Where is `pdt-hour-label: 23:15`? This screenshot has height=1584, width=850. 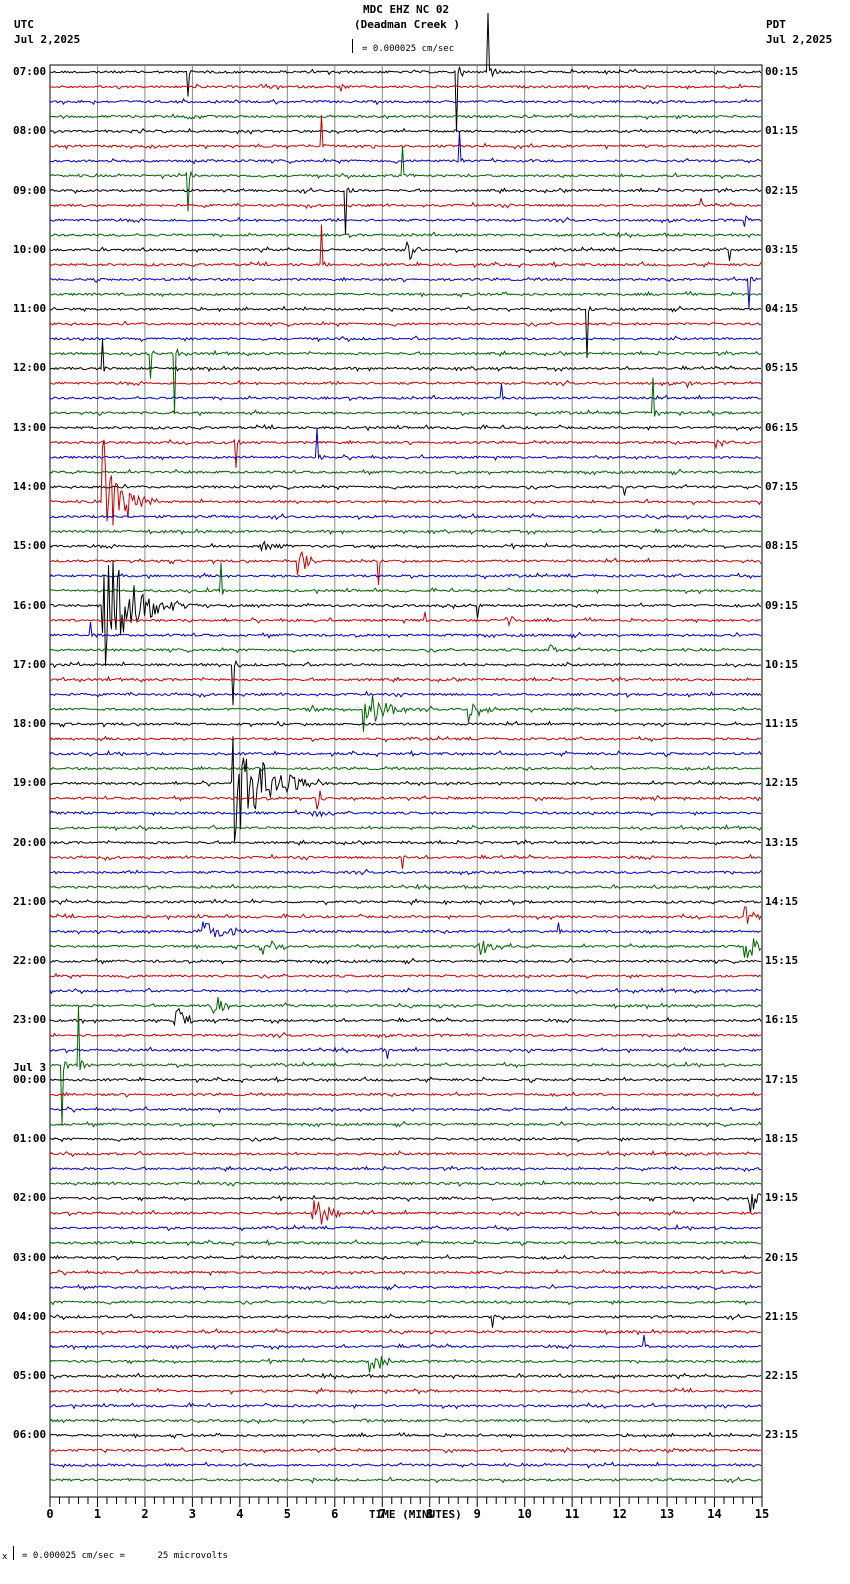
pdt-hour-label: 23:15 is located at coordinates (782, 1435).